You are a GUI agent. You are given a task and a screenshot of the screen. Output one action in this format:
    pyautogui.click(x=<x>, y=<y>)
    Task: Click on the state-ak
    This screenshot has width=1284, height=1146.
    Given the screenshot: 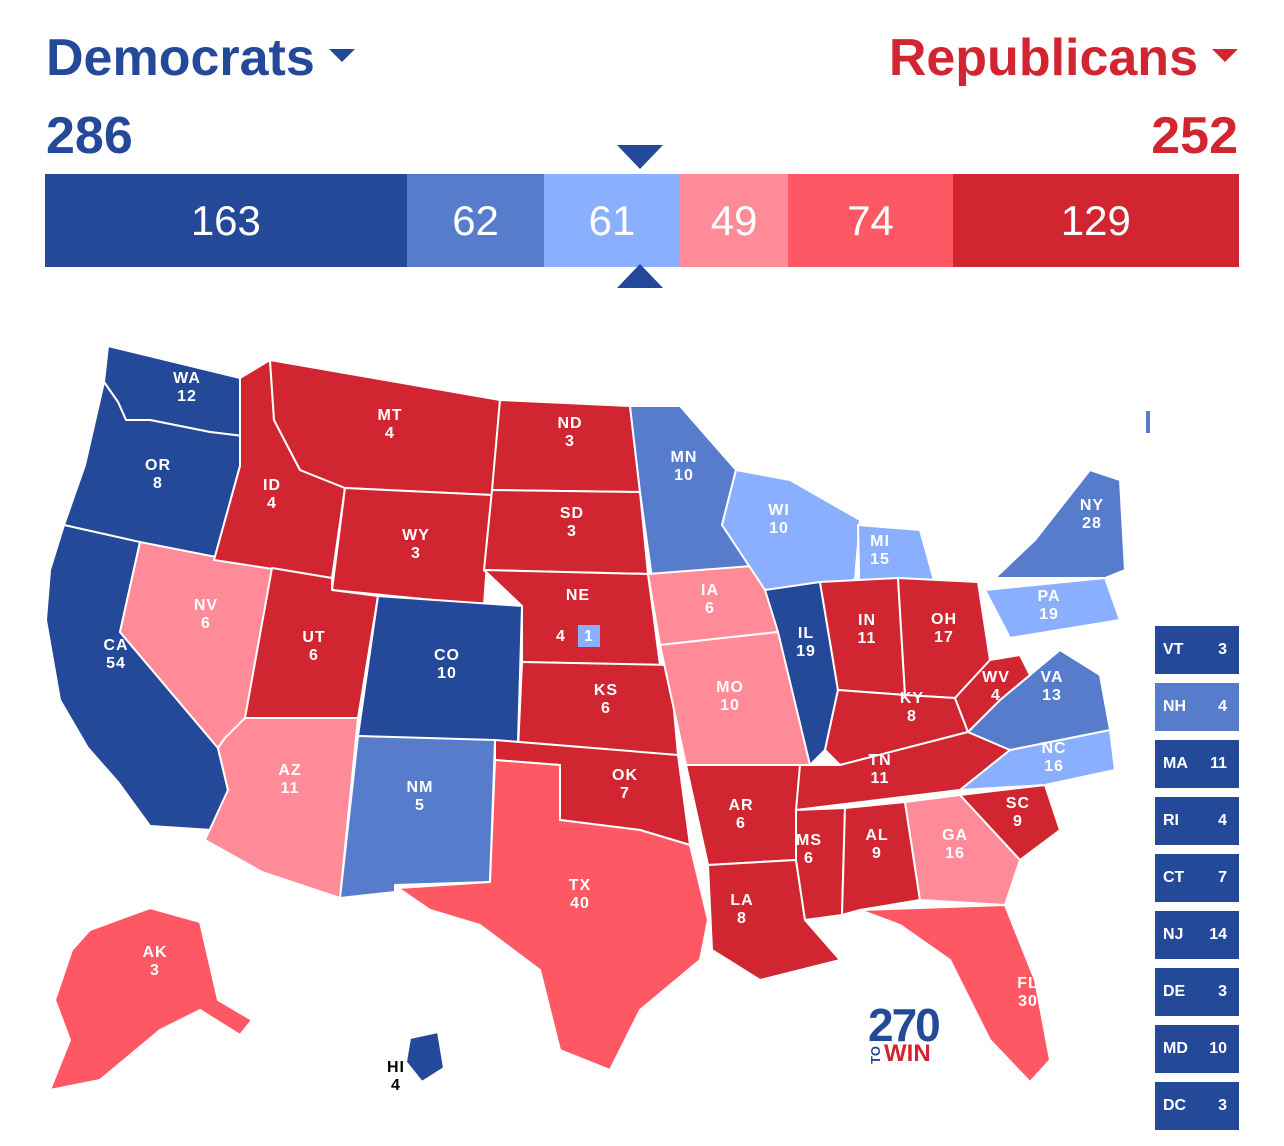 What is the action you would take?
    pyautogui.click(x=151, y=999)
    